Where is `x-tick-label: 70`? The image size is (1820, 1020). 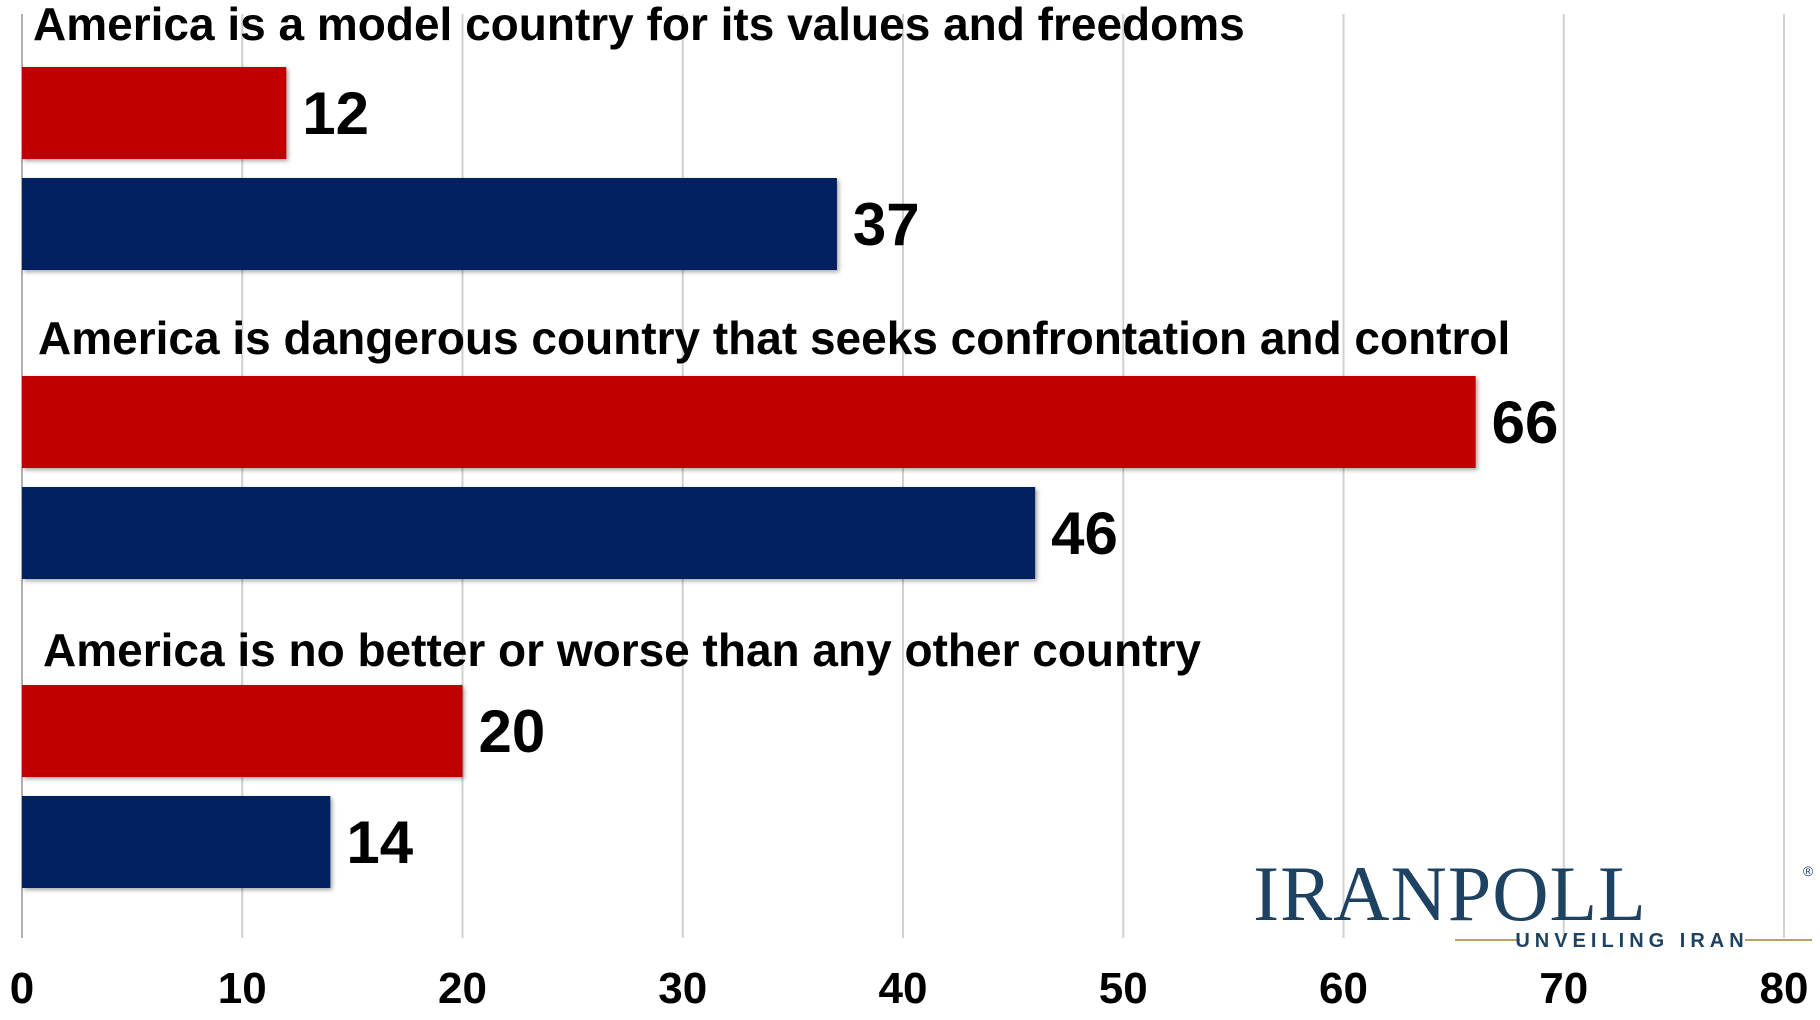 x-tick-label: 70 is located at coordinates (1563, 988).